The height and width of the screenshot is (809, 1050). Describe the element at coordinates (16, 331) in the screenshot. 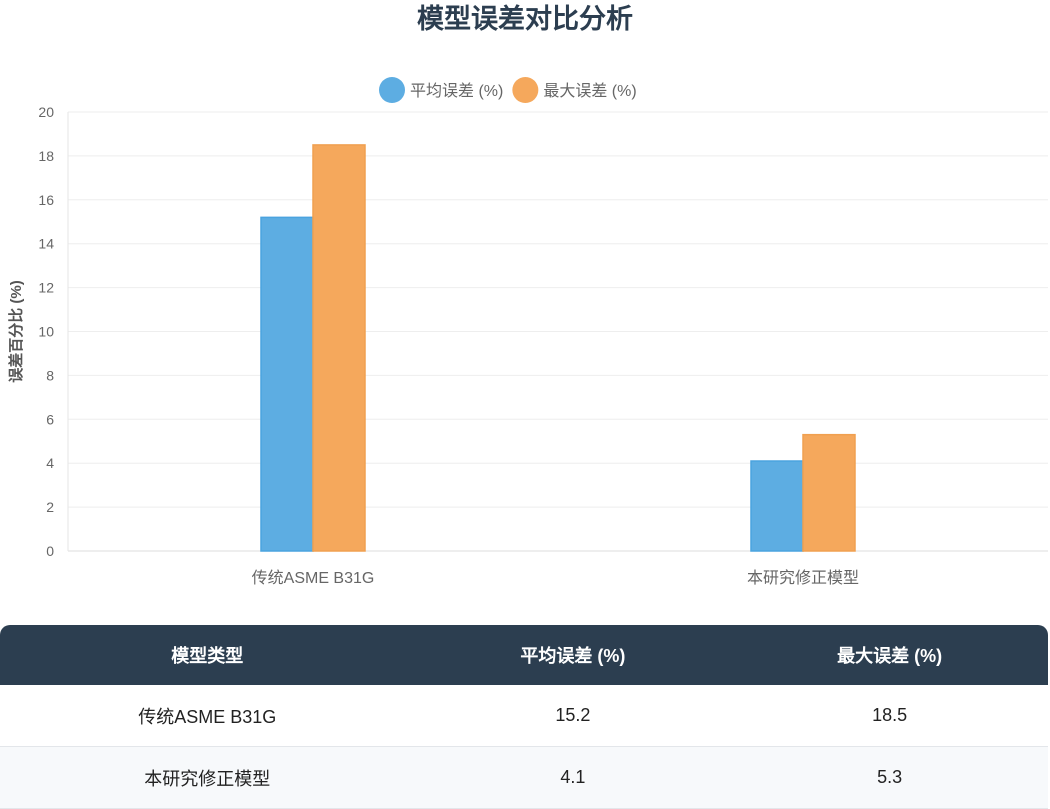

I see `y-axis-label: 误差百分比 (%)` at that location.